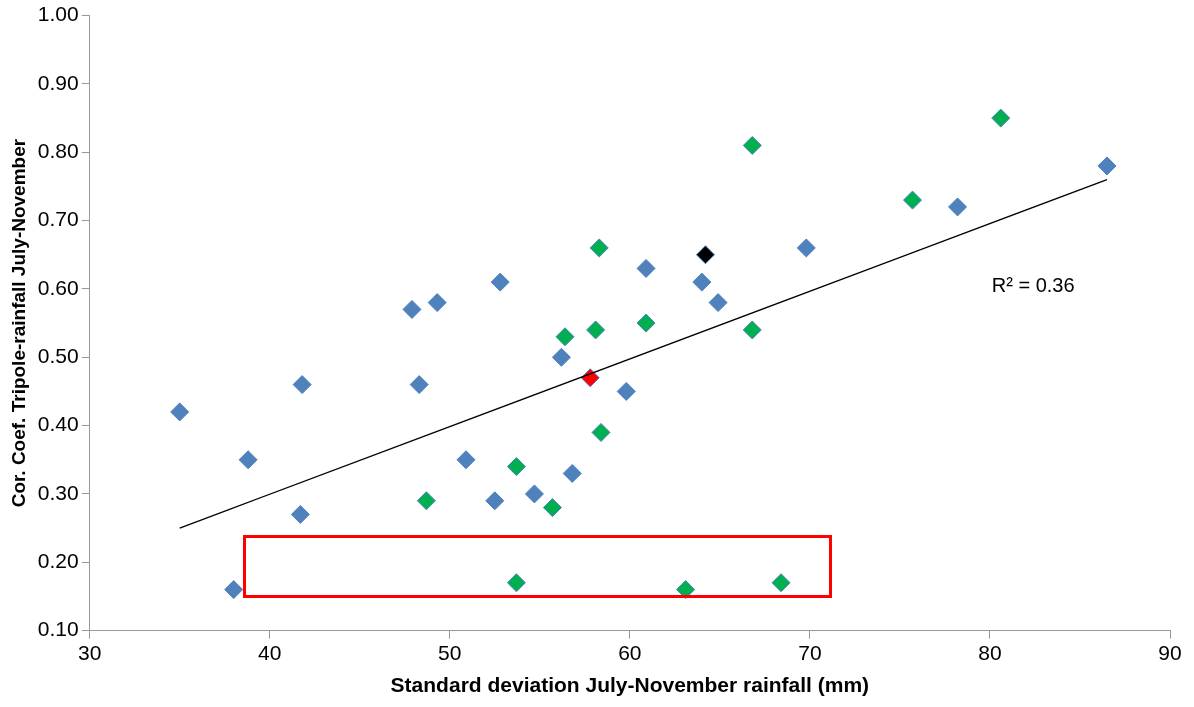 Image resolution: width=1194 pixels, height=707 pixels. What do you see at coordinates (450, 652) in the screenshot?
I see `x-tick-label: 50` at bounding box center [450, 652].